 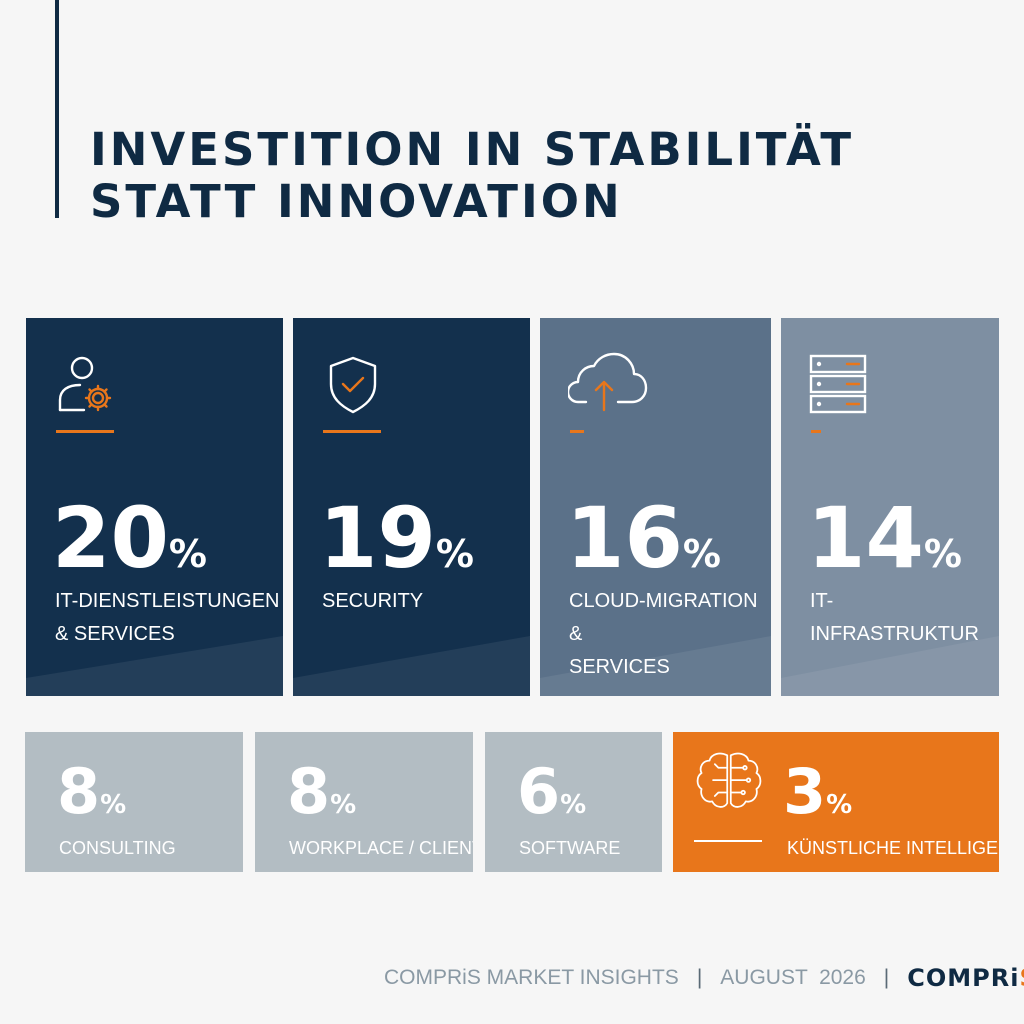 I want to click on shield-check-icon, so click(x=353, y=385).